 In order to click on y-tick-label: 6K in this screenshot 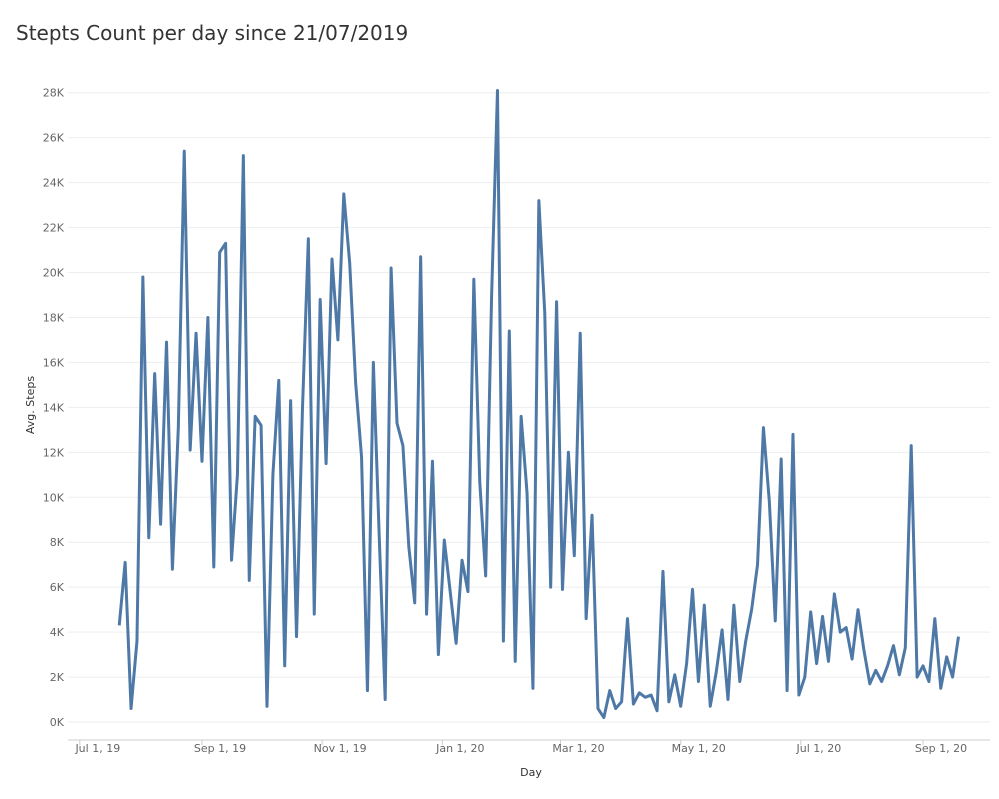, I will do `click(57, 587)`.